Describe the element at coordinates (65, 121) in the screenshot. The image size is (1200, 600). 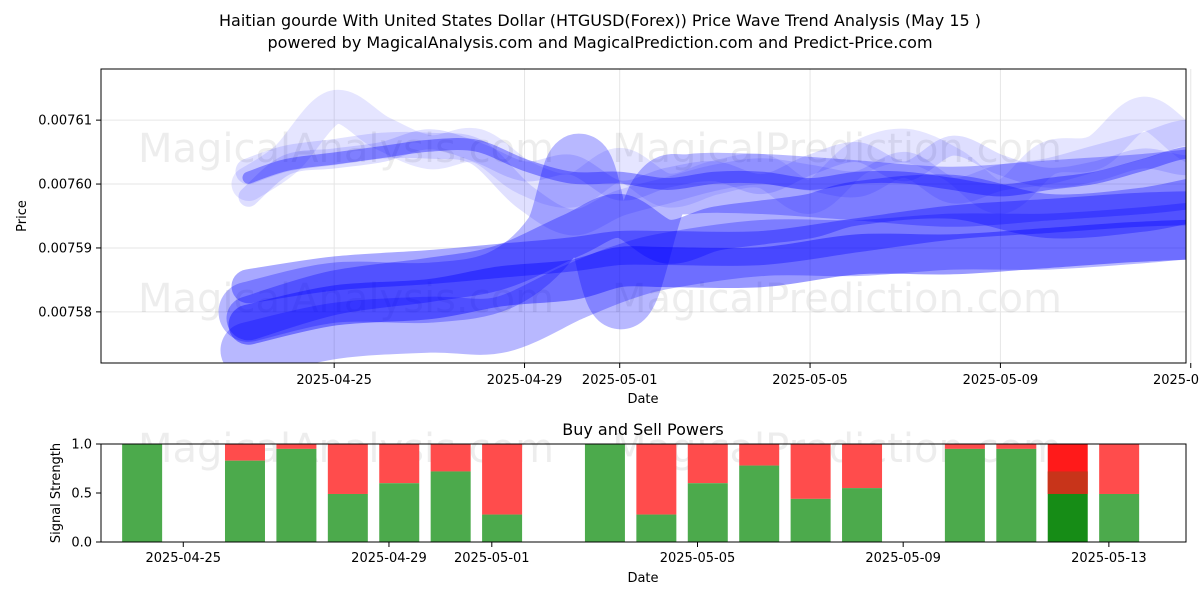
I see `price-y-tick-label-3: 0.00761` at that location.